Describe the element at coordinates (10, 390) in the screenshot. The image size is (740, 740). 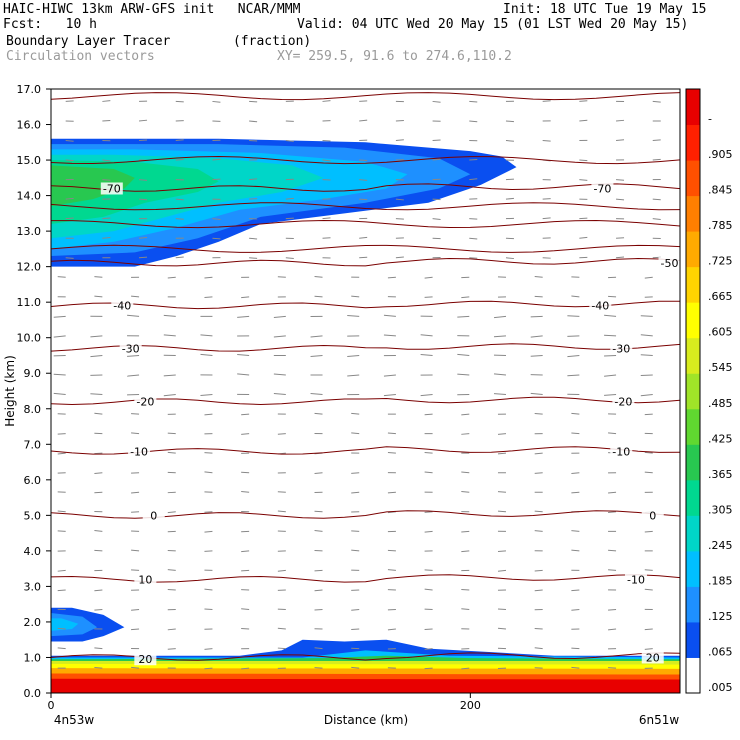
I see `y-axis-label: Height (km)` at that location.